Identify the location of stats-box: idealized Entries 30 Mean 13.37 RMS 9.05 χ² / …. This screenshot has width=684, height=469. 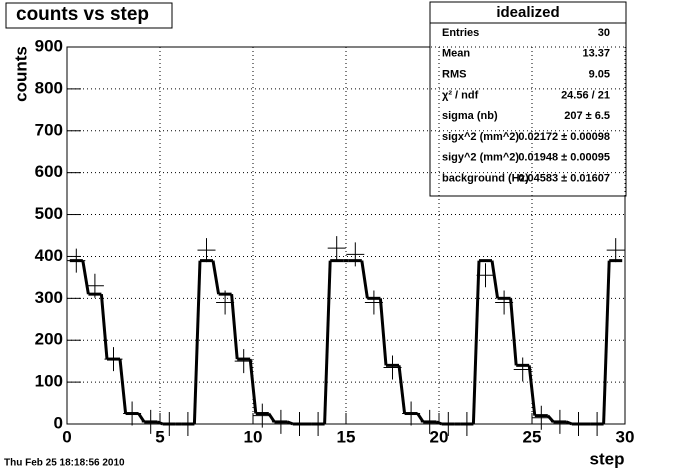
(528, 99).